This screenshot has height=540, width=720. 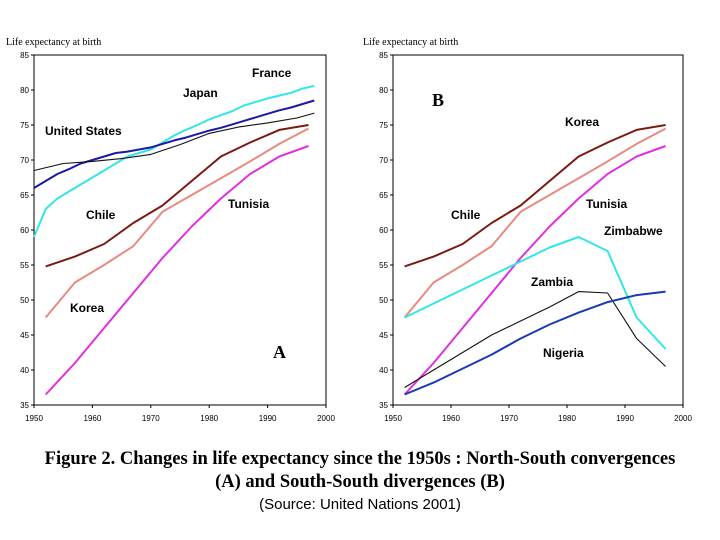 What do you see at coordinates (509, 418) in the screenshot?
I see `panel-b-x-tick-label: 1970` at bounding box center [509, 418].